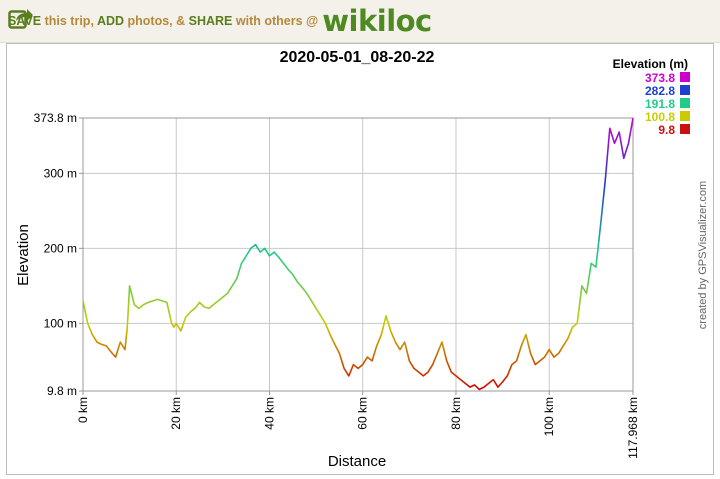  Describe the element at coordinates (176, 413) in the screenshot. I see `x-tick-label: 20 km` at that location.